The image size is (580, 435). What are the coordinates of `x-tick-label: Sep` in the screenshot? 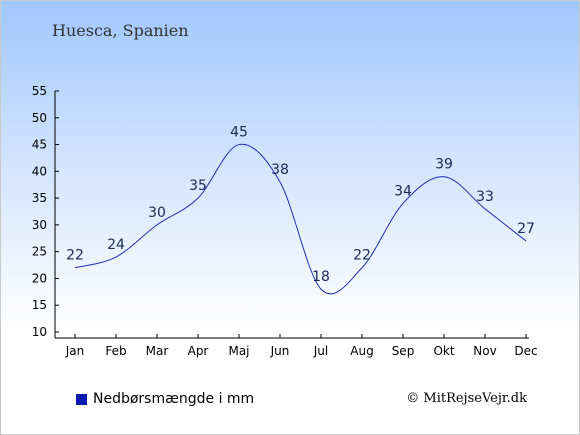 It's located at (403, 351).